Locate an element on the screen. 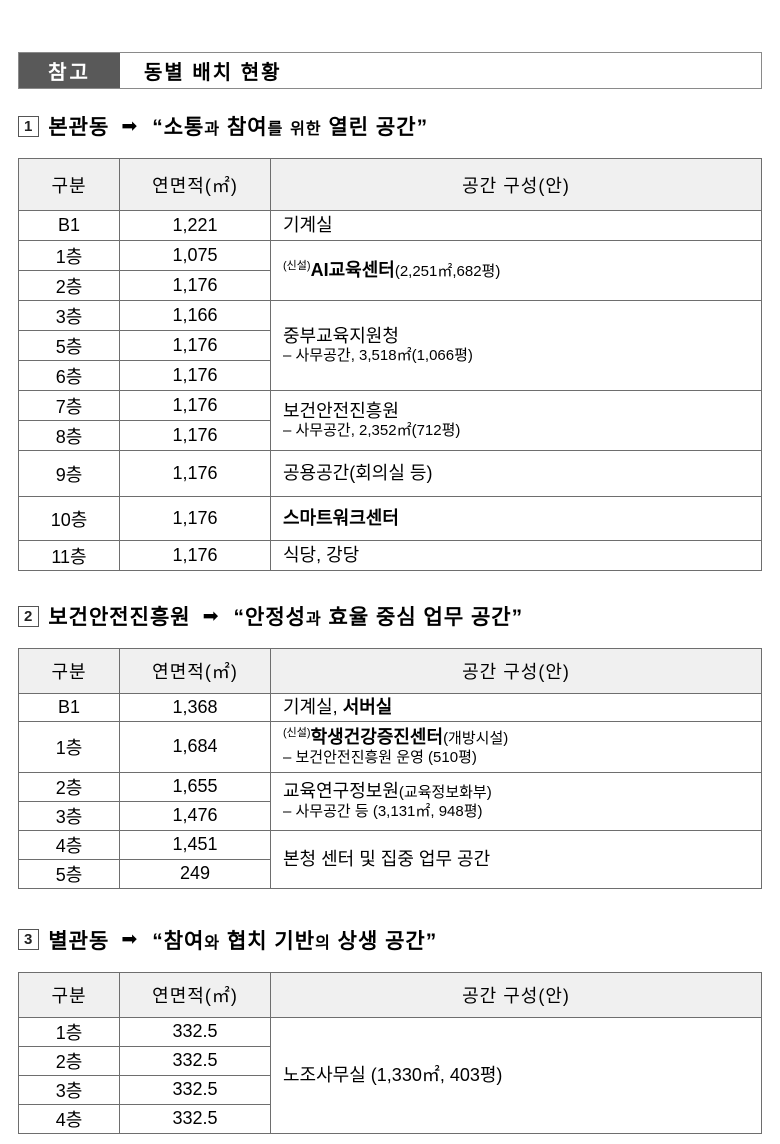 The height and width of the screenshot is (1144, 780). space-title-line: 노조사무실 (1,330㎡, 403평) is located at coordinates (516, 1075).